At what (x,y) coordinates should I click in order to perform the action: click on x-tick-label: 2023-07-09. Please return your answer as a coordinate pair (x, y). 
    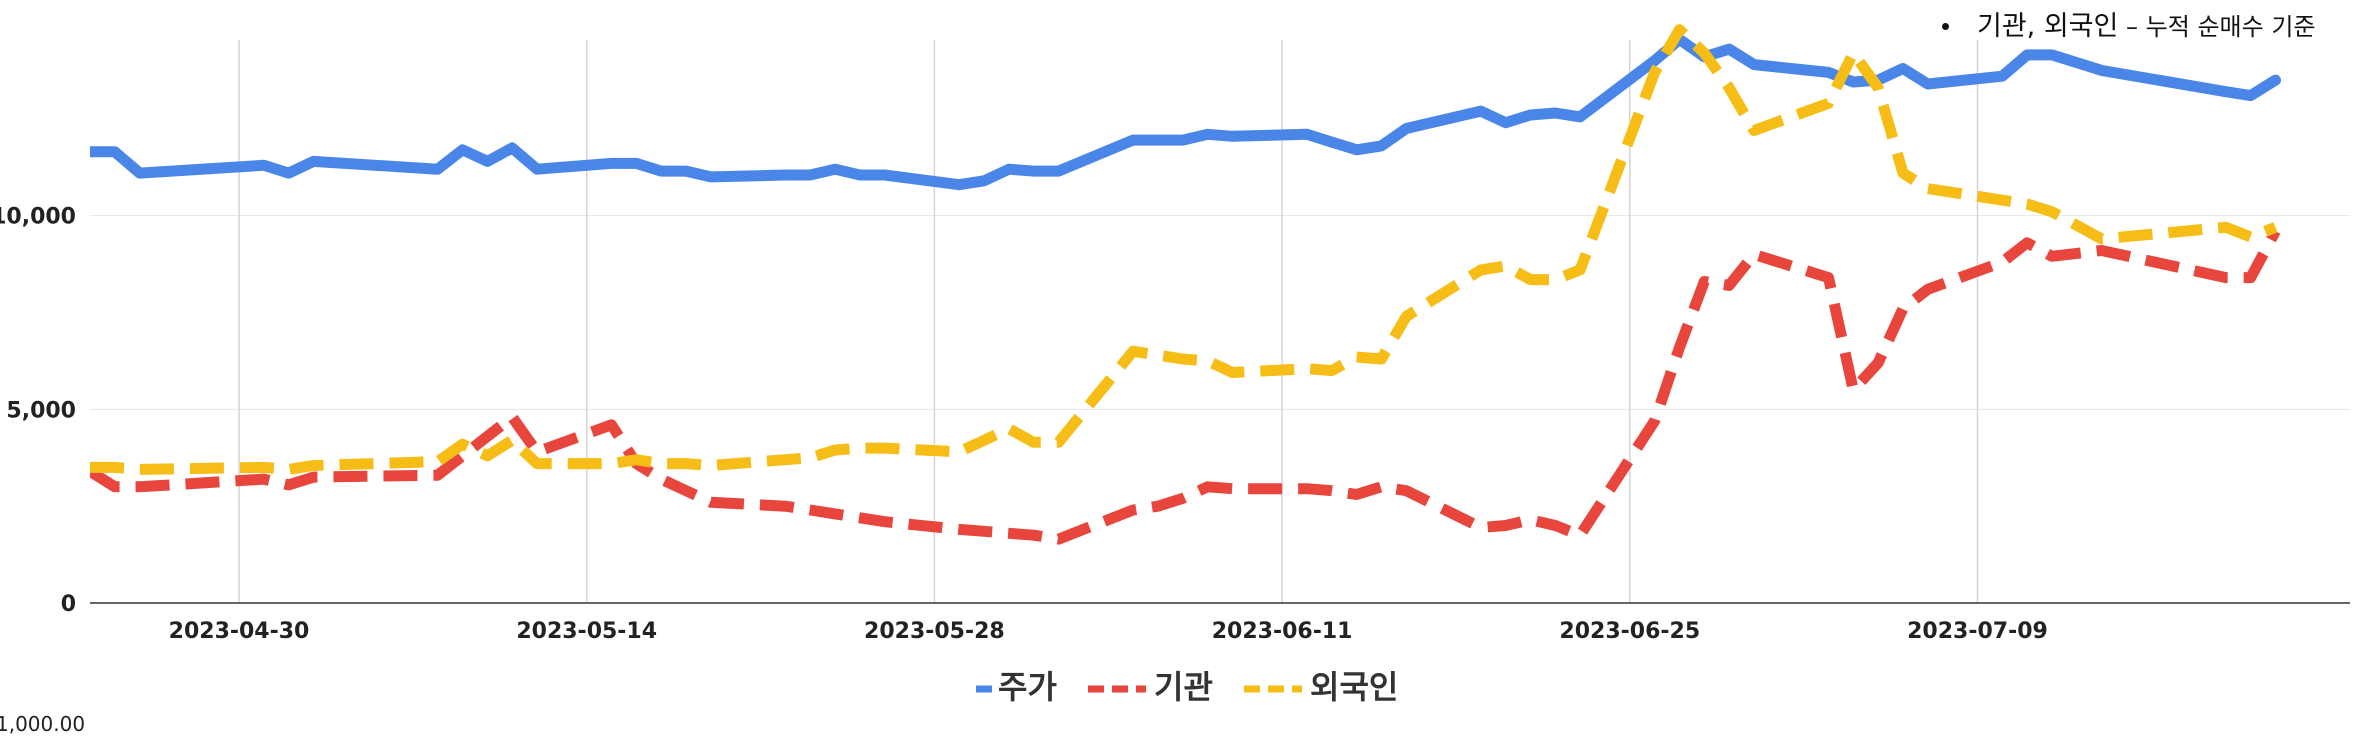
    Looking at the image, I should click on (1977, 631).